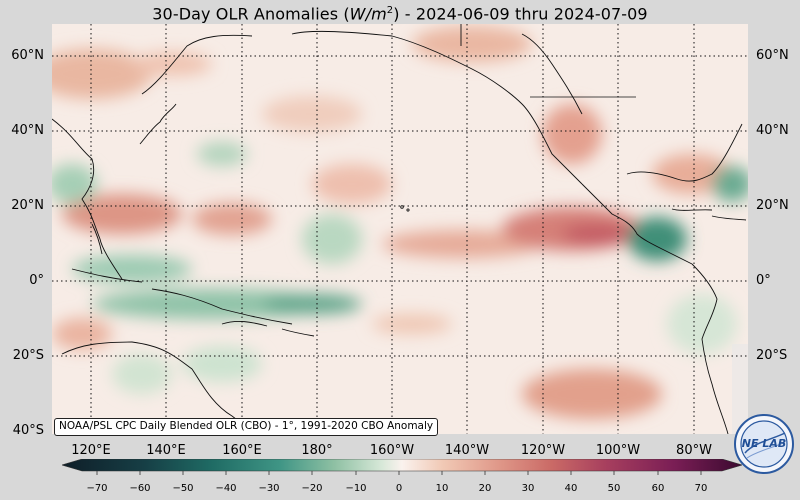 This screenshot has height=500, width=800. I want to click on lon-label-80w: 80°W, so click(694, 450).